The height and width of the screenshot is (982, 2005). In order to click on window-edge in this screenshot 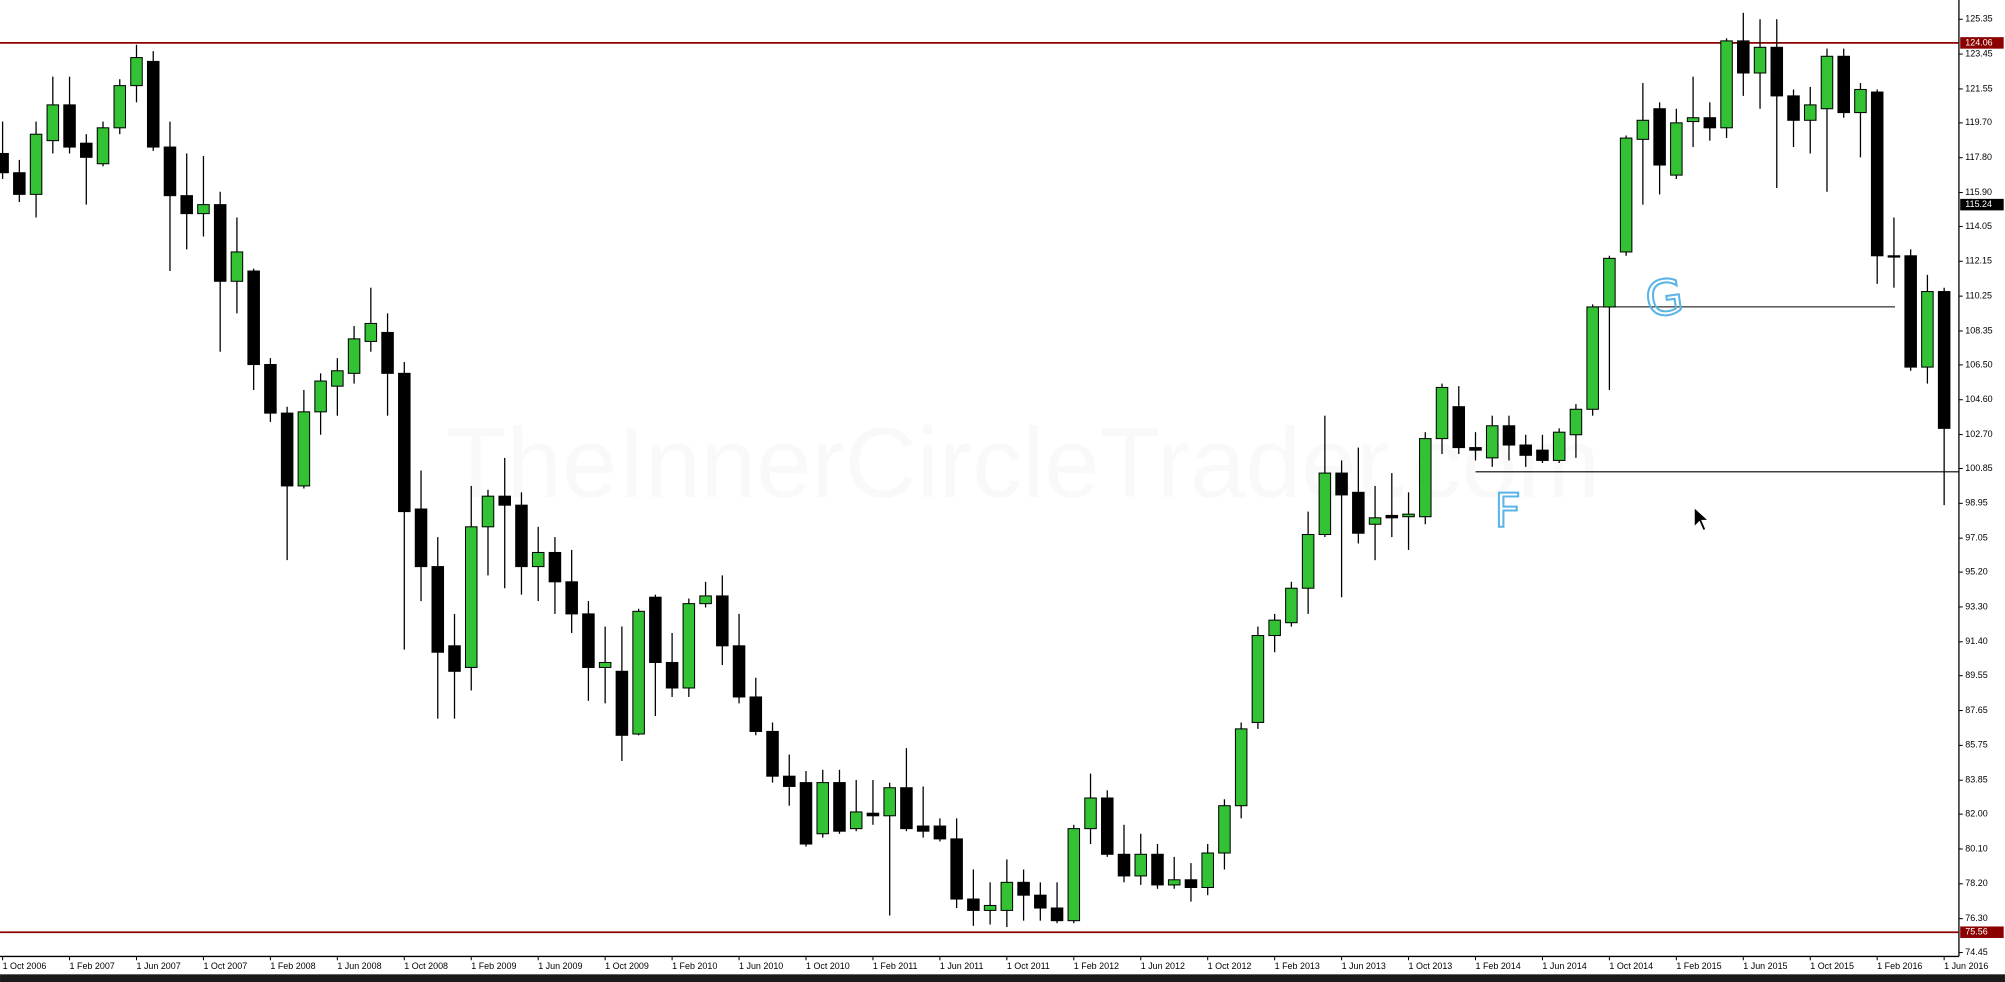, I will do `click(1002, 978)`.